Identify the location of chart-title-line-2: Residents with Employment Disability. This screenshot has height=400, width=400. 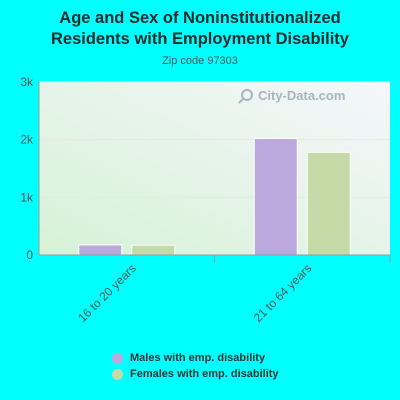
(200, 39).